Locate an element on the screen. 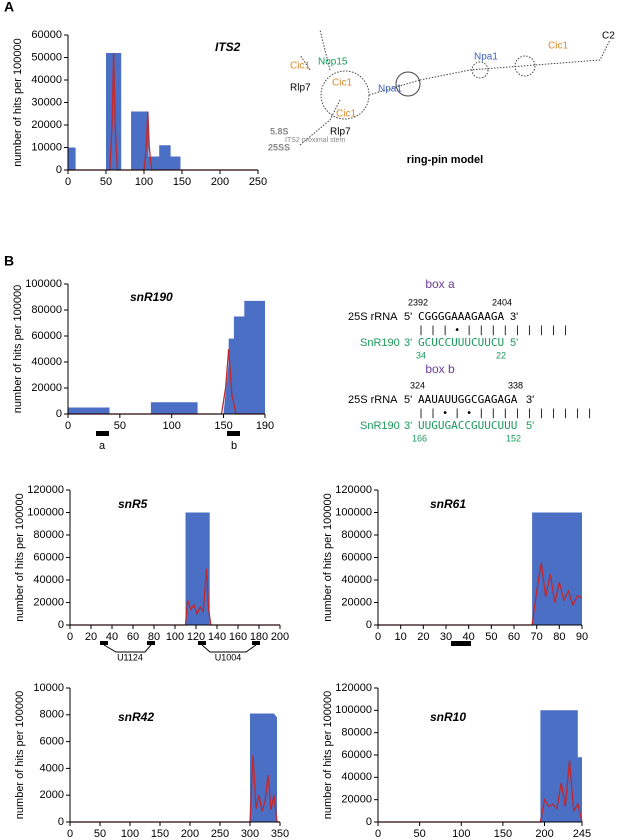 The width and height of the screenshot is (630, 840). position: 34 is located at coordinates (421, 355).